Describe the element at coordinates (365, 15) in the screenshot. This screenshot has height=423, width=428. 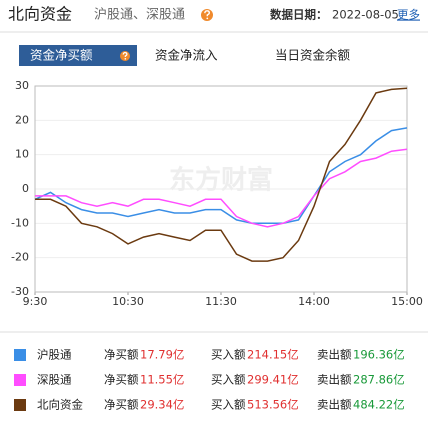
I see `date: 2022-08-05` at that location.